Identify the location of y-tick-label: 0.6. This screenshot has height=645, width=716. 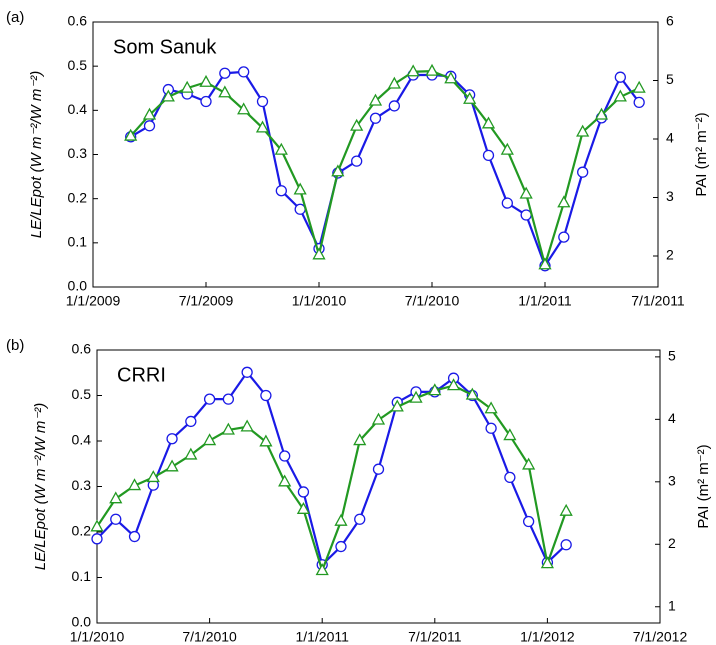
(82, 349).